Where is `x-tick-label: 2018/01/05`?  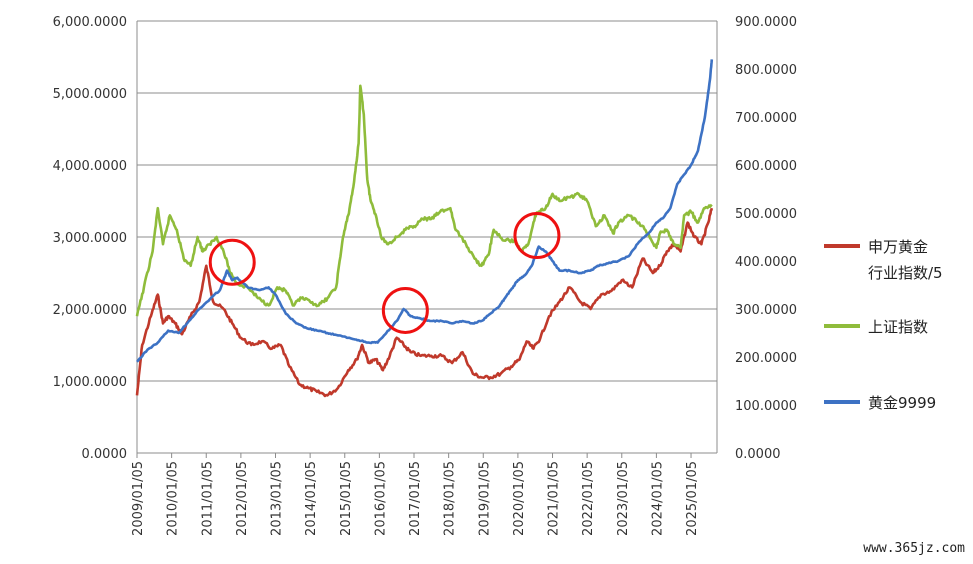 x-tick-label: 2018/01/05 is located at coordinates (450, 498).